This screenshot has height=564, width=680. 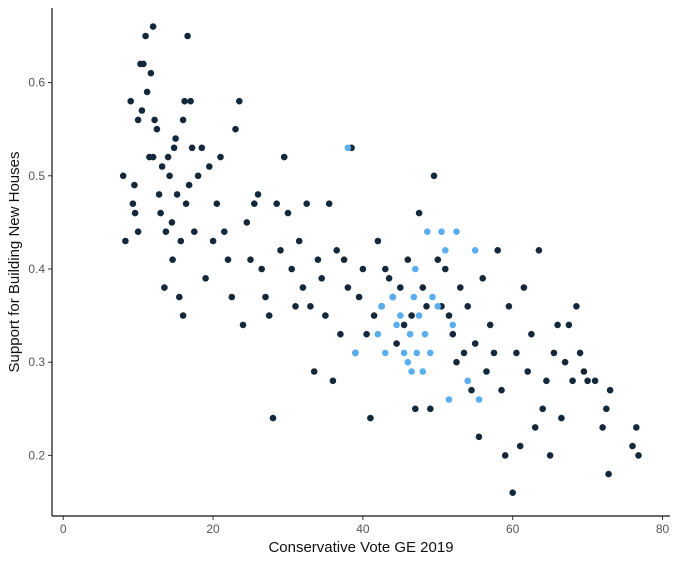 I want to click on x-tick-label: 20, so click(x=213, y=529).